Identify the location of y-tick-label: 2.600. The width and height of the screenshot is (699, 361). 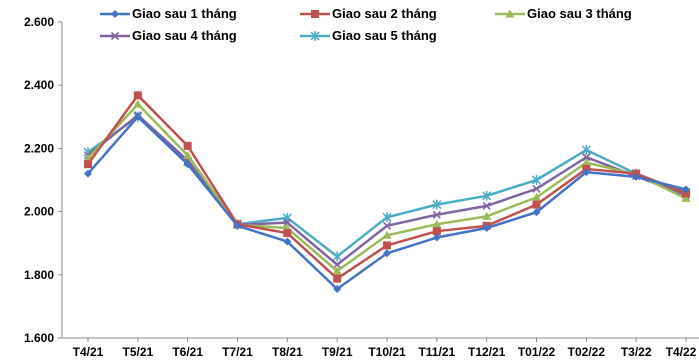
(39, 22).